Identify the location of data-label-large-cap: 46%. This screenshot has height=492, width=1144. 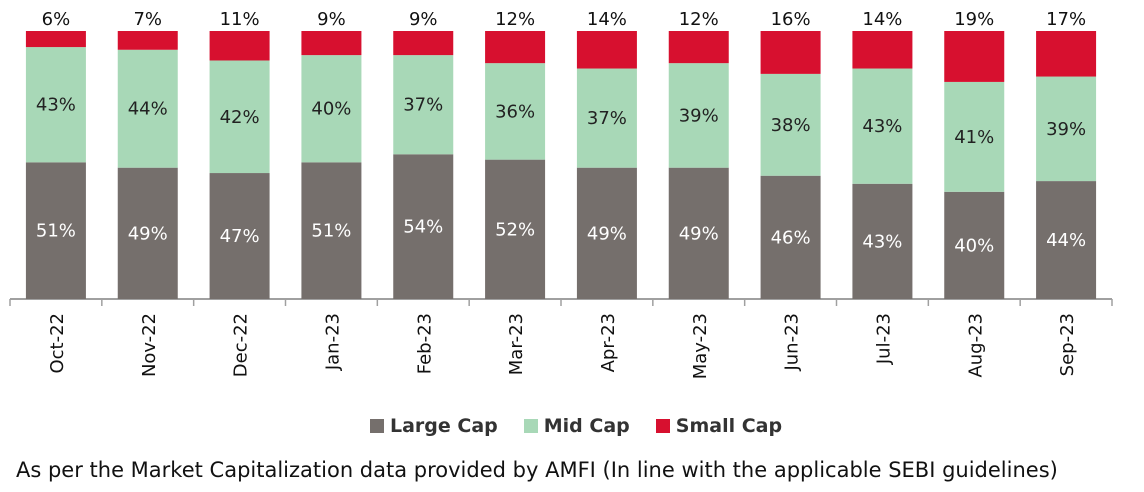
(791, 237).